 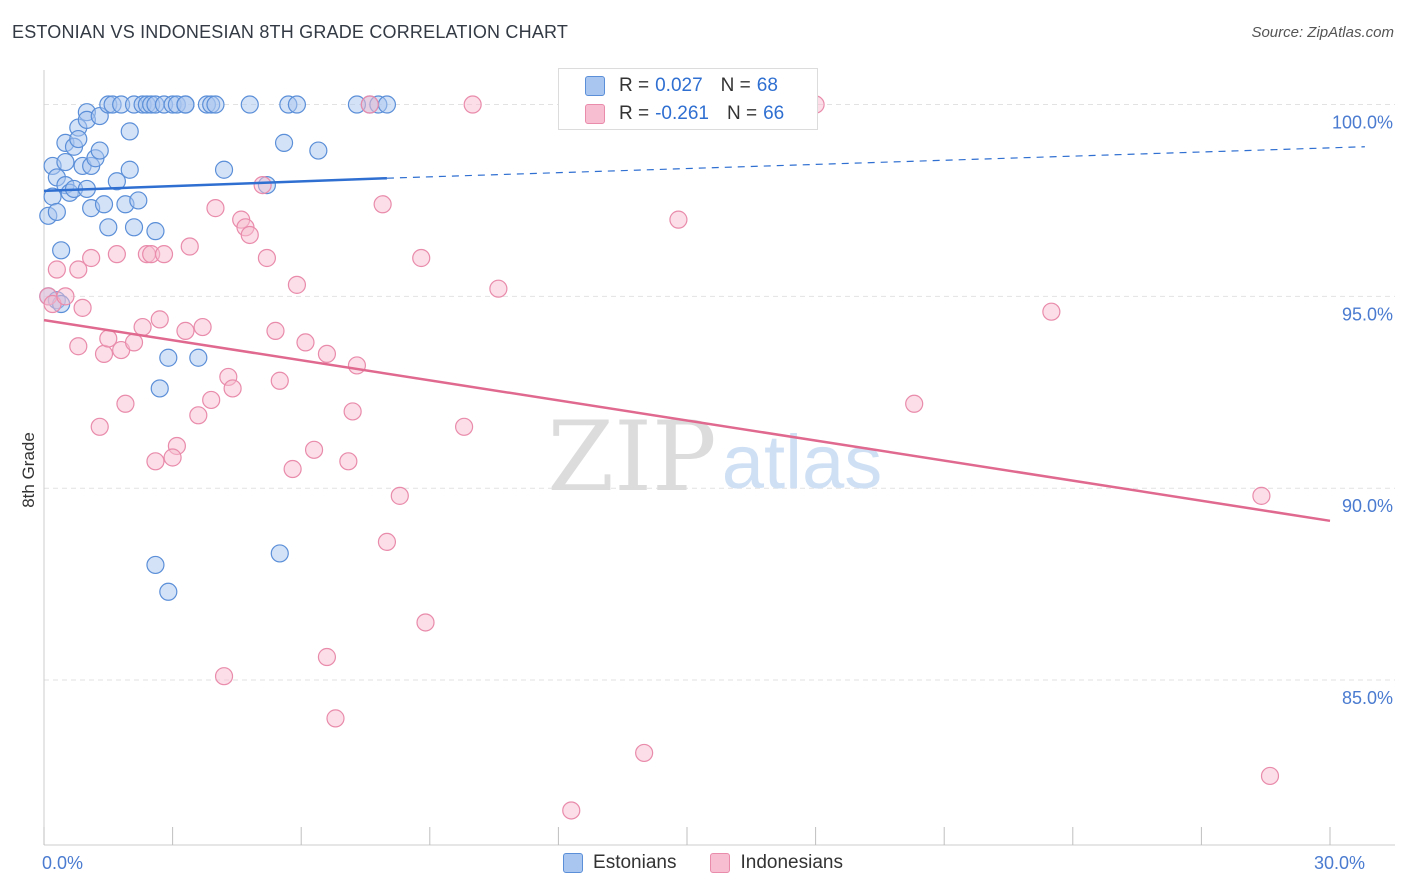 What do you see at coordinates (875, 162) in the screenshot?
I see `estonian-trend-extension` at bounding box center [875, 162].